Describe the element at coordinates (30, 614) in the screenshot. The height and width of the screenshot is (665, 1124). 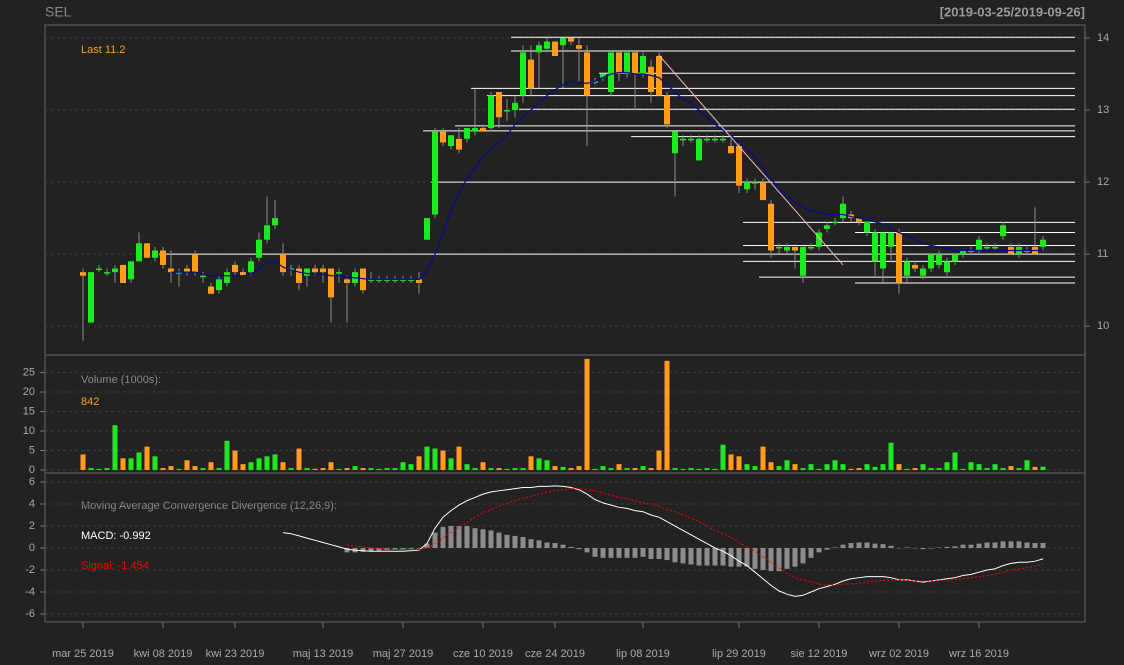
I see `y-tick-label: -6` at that location.